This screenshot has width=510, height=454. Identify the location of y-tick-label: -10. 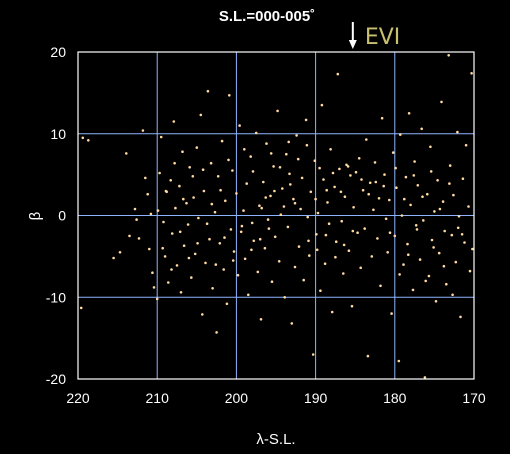
(56, 297).